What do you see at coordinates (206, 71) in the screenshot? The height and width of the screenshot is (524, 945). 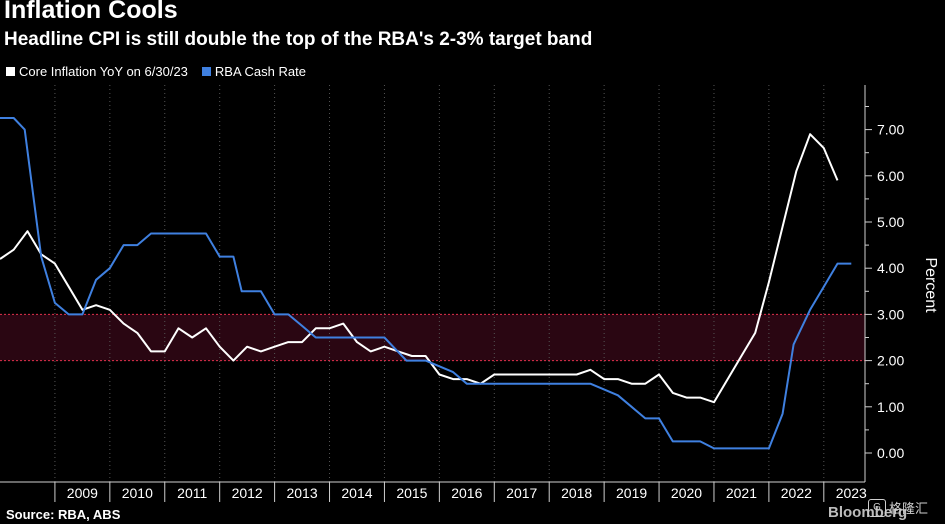 I see `legend-swatch-rba-cash-rate` at bounding box center [206, 71].